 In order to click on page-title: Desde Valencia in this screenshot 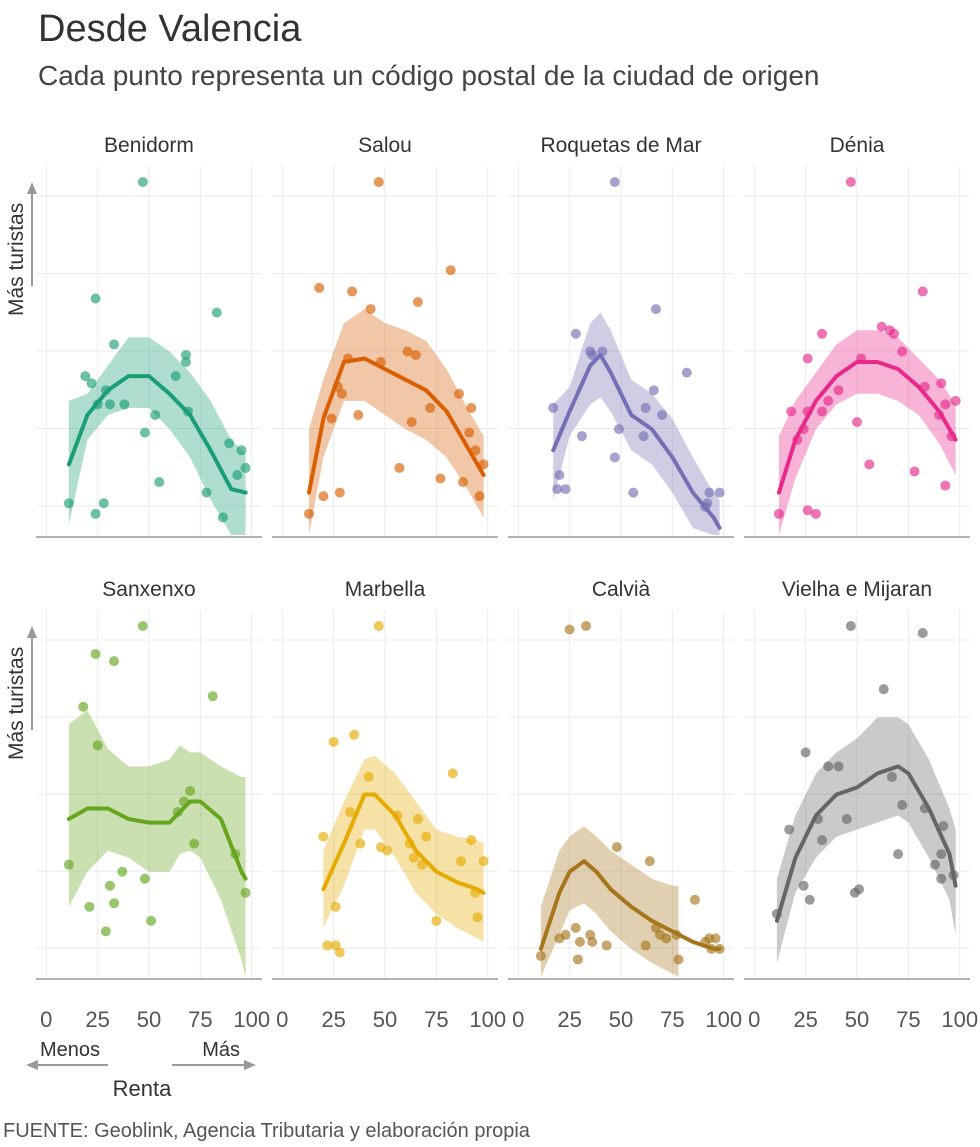, I will do `click(170, 29)`.